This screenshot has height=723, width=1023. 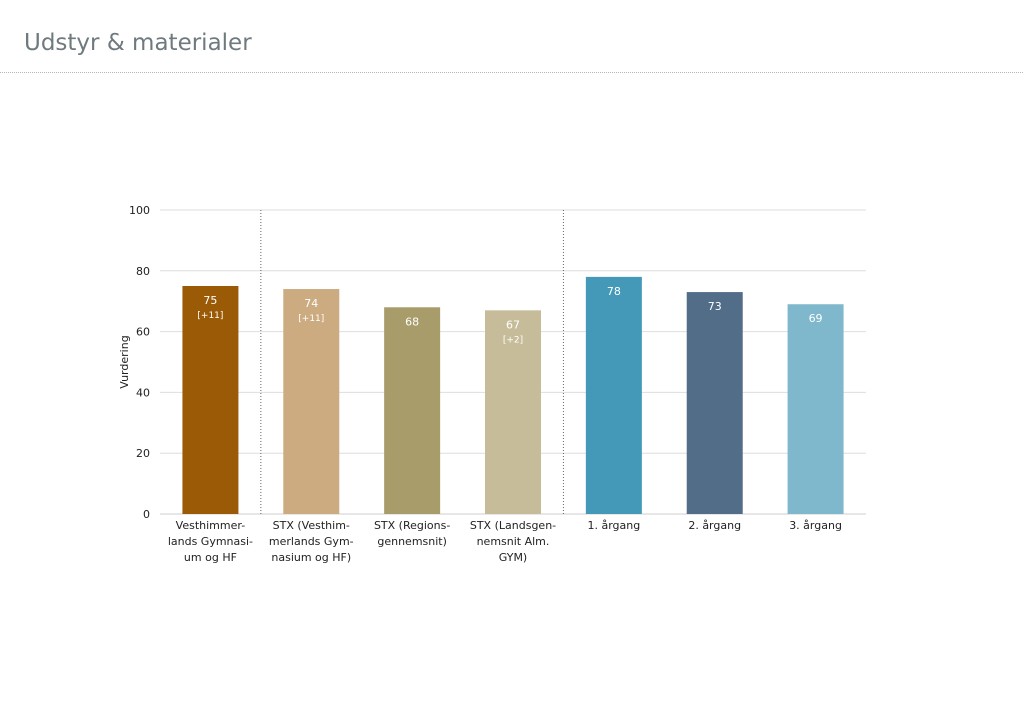 I want to click on x-category-label-line: 1. årgang, so click(x=613, y=525).